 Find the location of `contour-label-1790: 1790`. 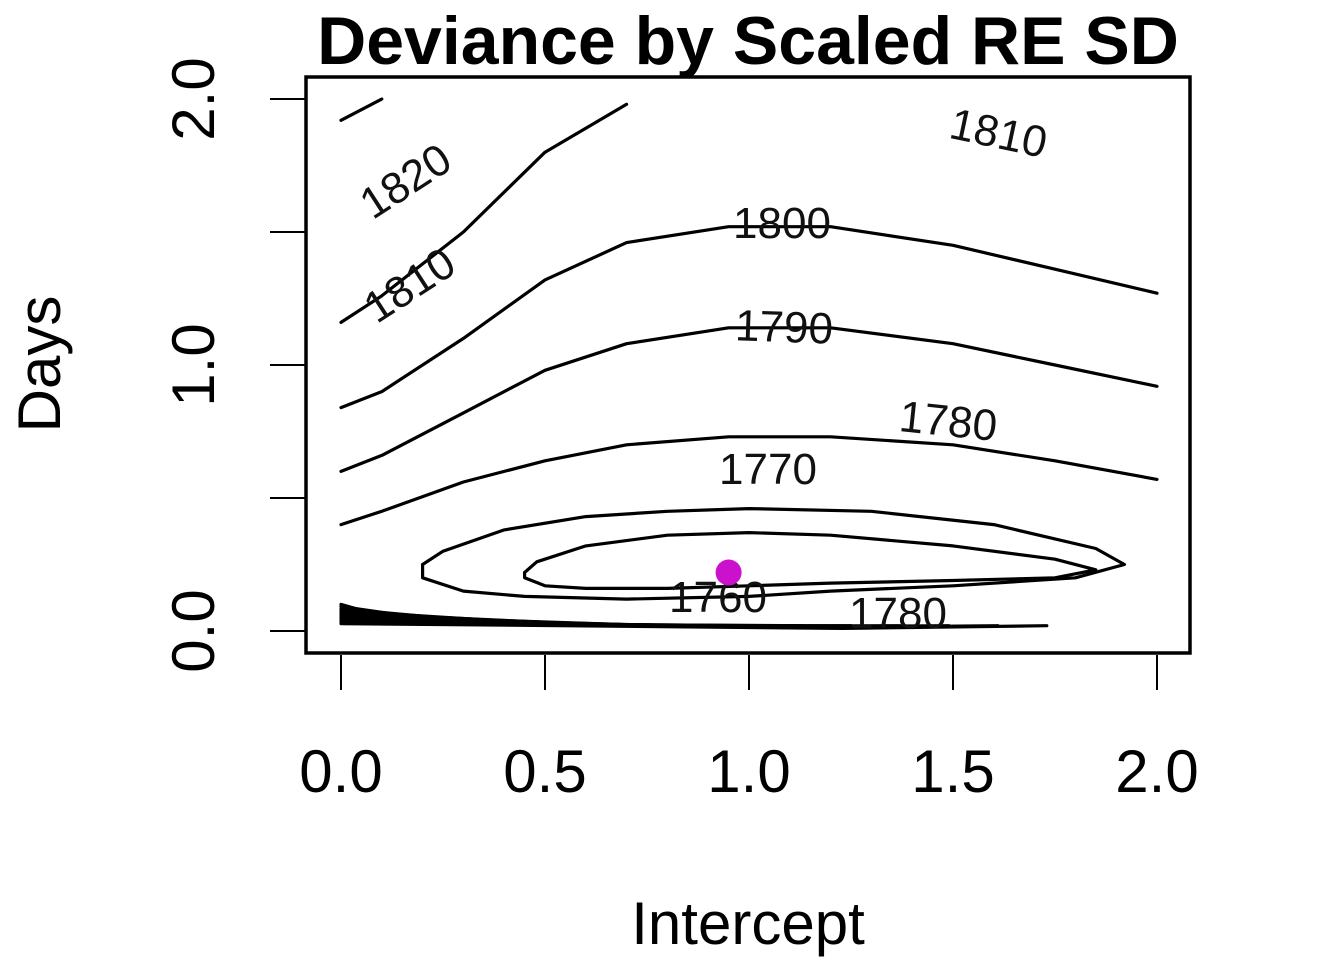

contour-label-1790: 1790 is located at coordinates (784, 327).